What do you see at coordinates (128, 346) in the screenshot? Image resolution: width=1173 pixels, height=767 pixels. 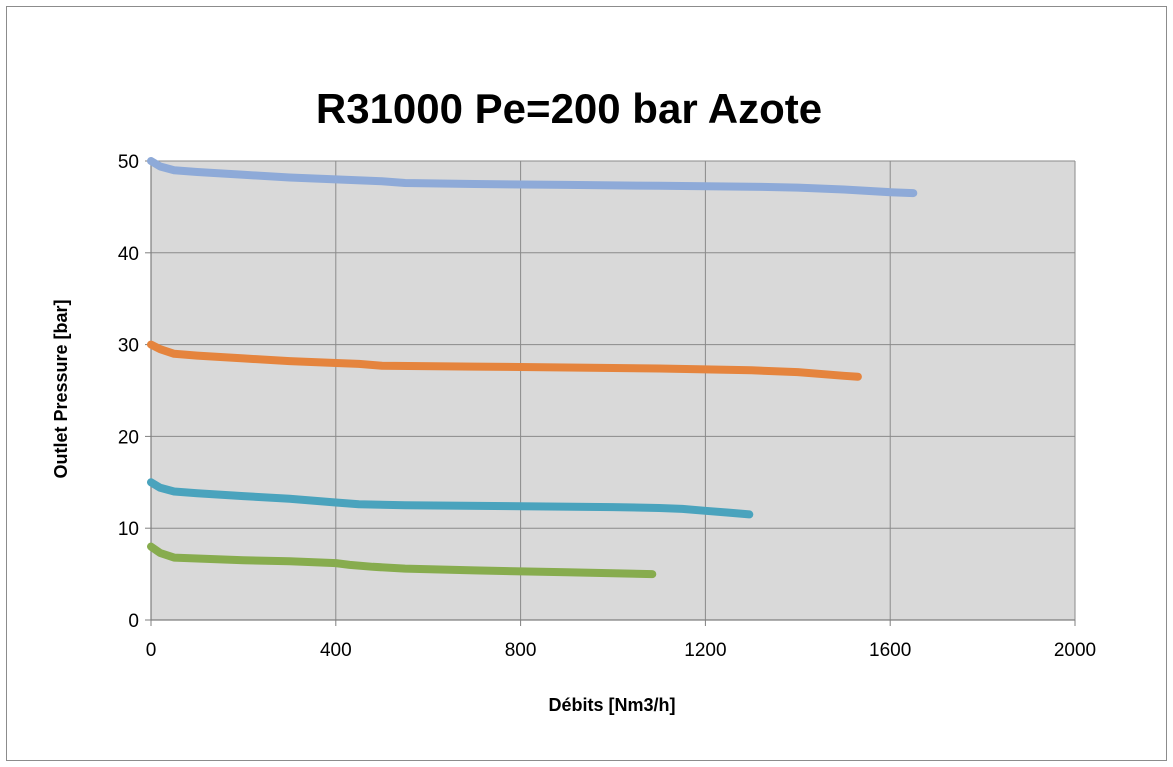 I see `y-tick-label: 30` at bounding box center [128, 346].